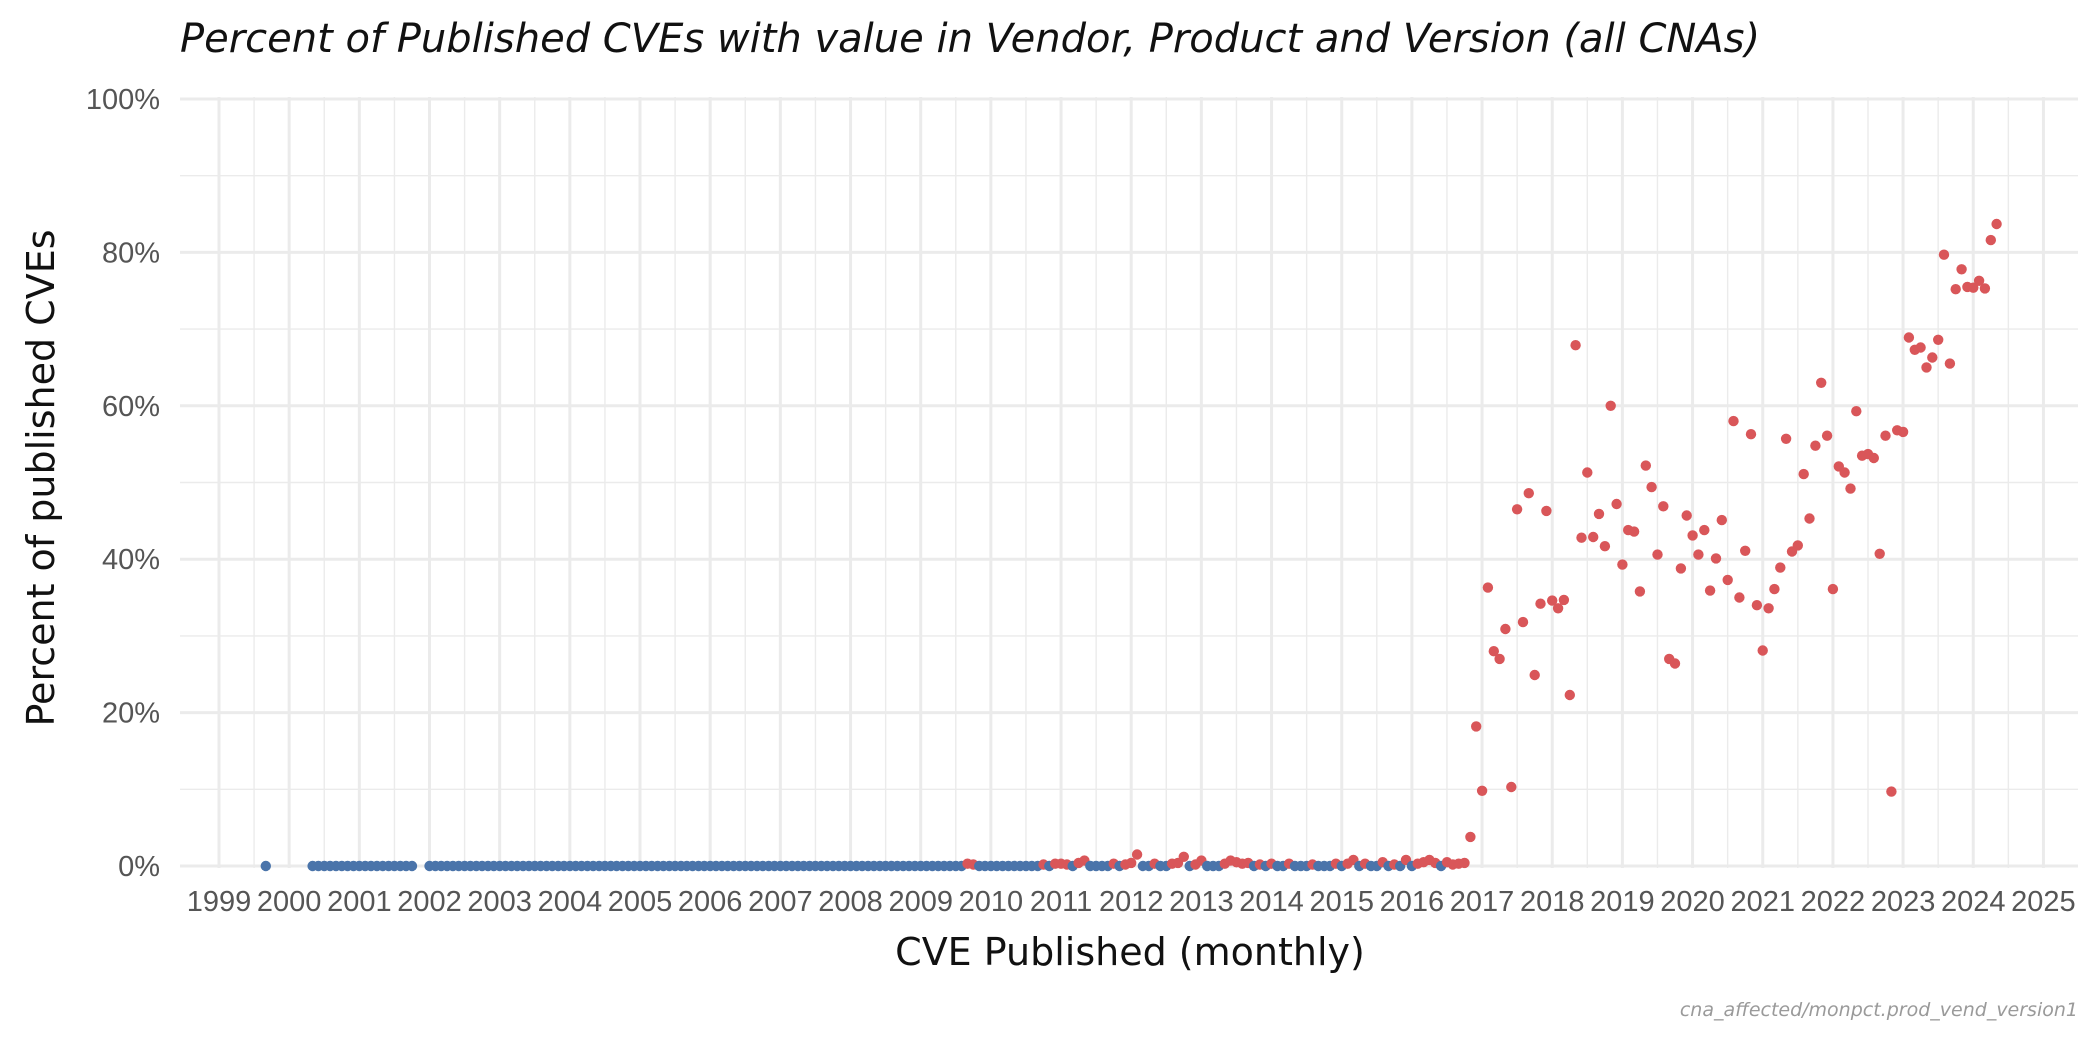 The image size is (2100, 1050). I want to click on x-tick-label: 1999, so click(219, 902).